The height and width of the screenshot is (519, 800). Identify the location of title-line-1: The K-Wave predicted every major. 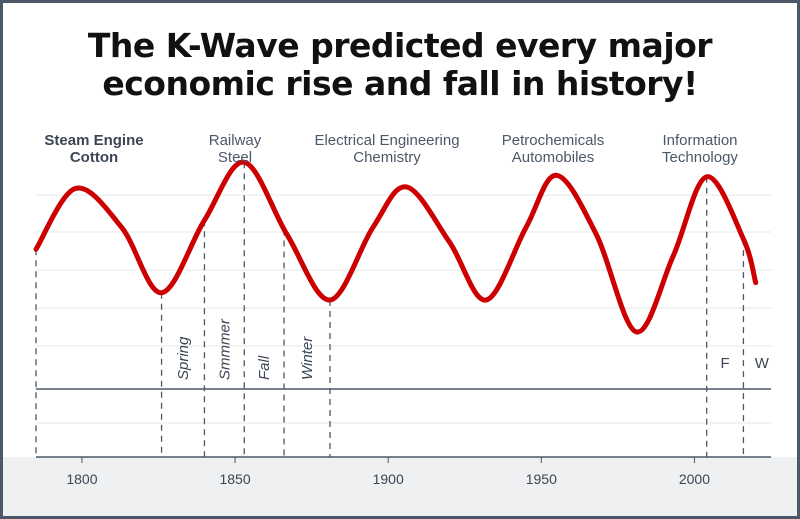
(400, 45).